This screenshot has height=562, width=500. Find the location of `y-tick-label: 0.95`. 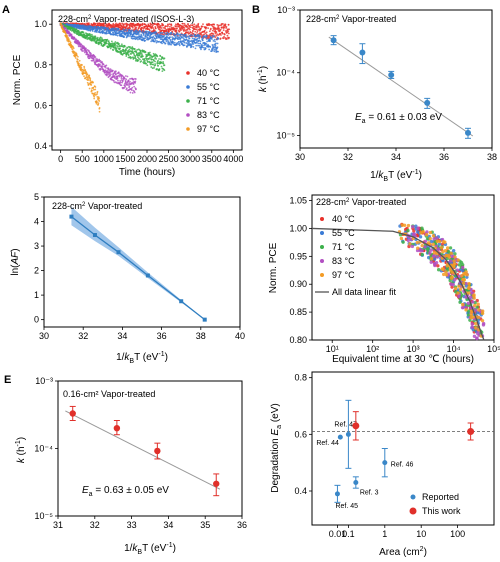

y-tick-label: 0.95 is located at coordinates (298, 256).